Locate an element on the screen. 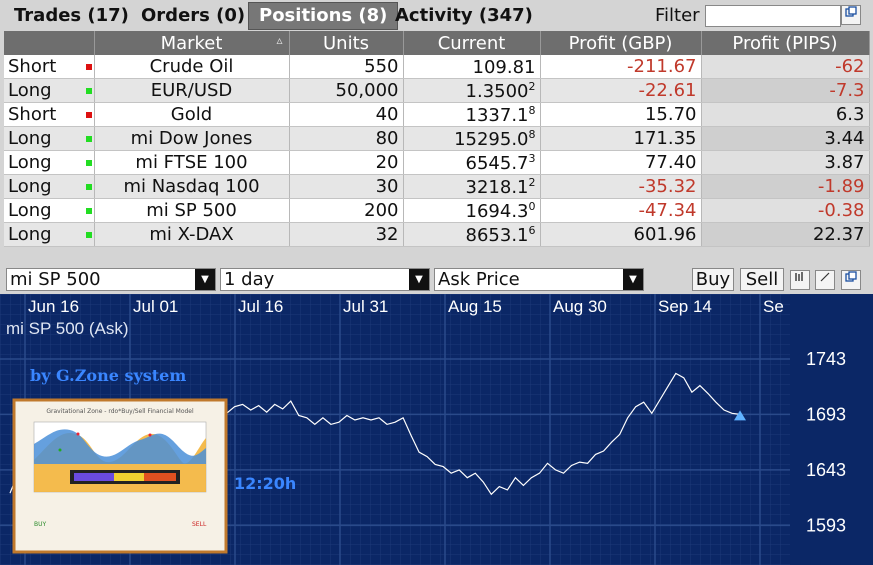 The image size is (873, 565). units-cell: 550 is located at coordinates (346, 67).